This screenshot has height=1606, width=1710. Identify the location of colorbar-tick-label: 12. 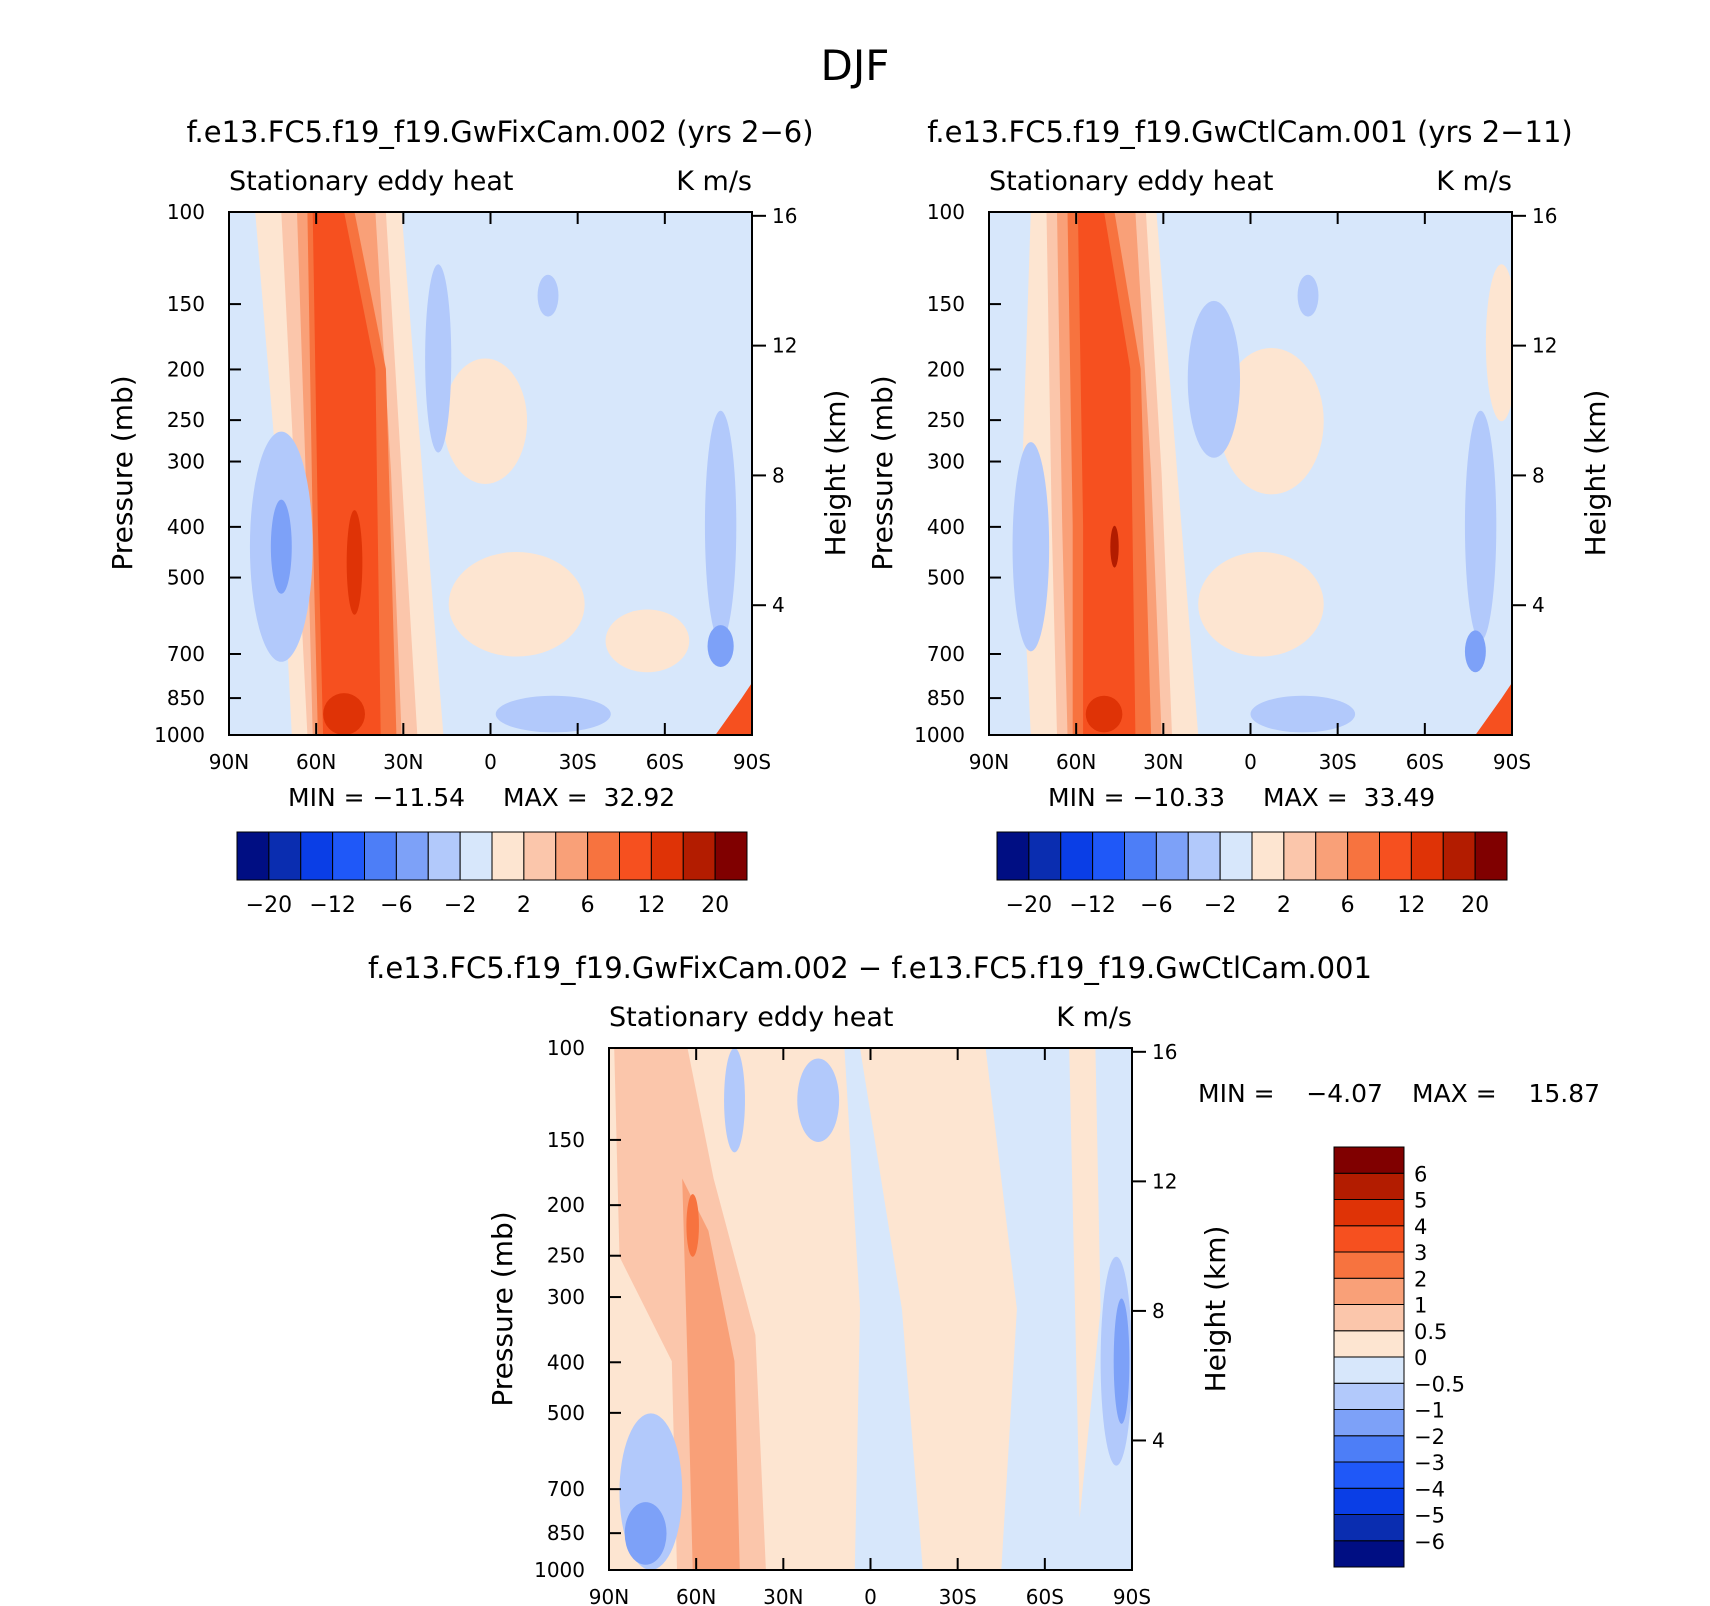
(1411, 905).